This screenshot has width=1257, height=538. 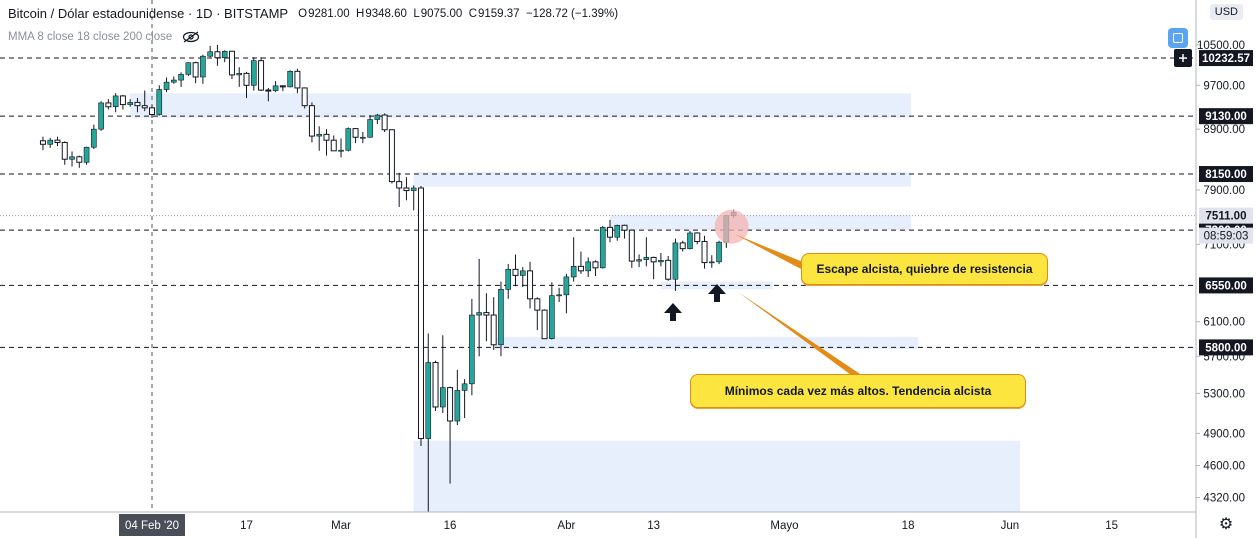 I want to click on x-tick-label: 17, so click(x=246, y=526).